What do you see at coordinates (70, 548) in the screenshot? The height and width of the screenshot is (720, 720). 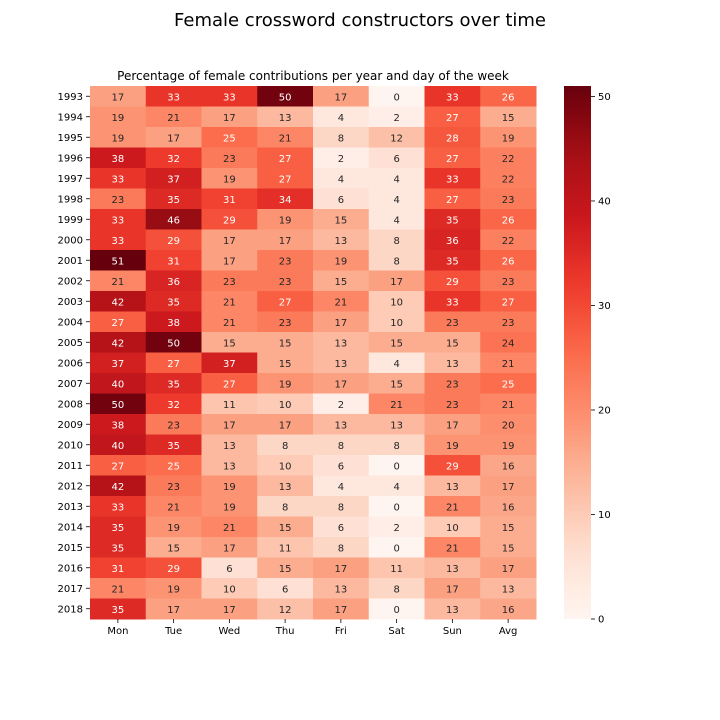 I see `y-tick-label: 2015` at bounding box center [70, 548].